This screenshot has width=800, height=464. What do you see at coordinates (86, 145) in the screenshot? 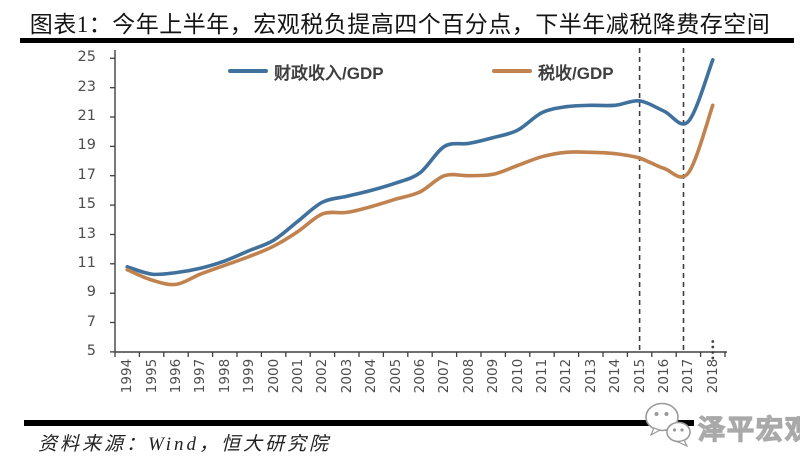
I see `y-axis-tick-label: 19` at bounding box center [86, 145].